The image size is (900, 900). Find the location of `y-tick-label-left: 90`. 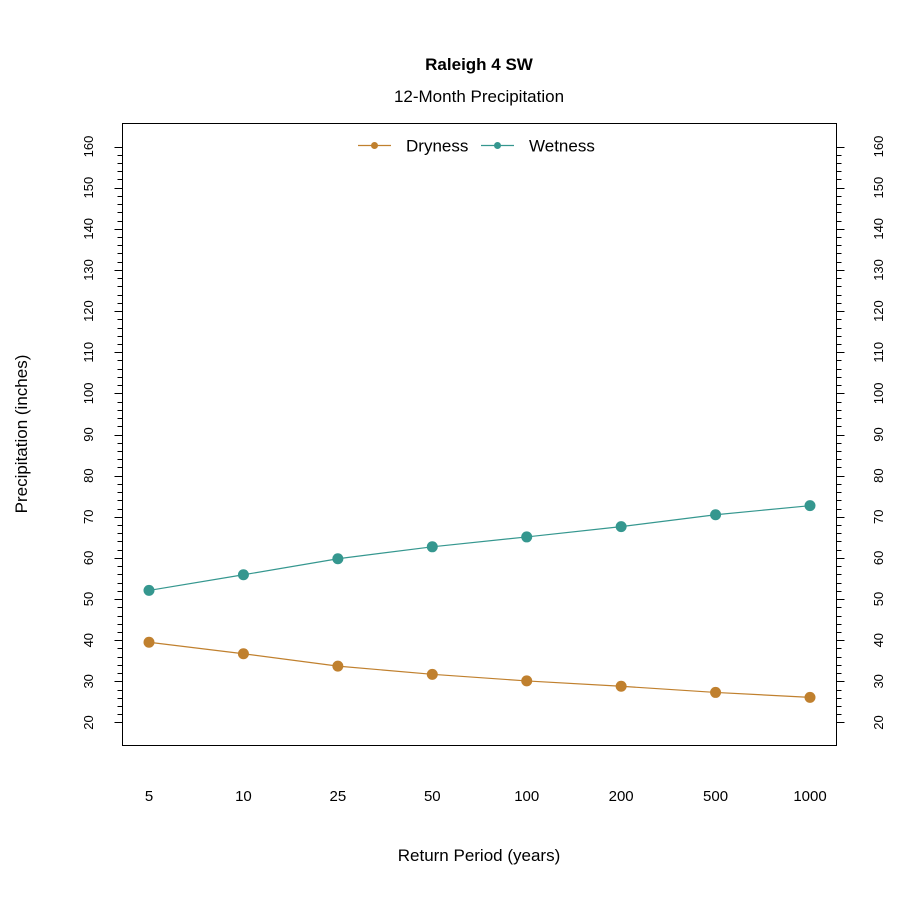

y-tick-label-left: 90 is located at coordinates (88, 434).